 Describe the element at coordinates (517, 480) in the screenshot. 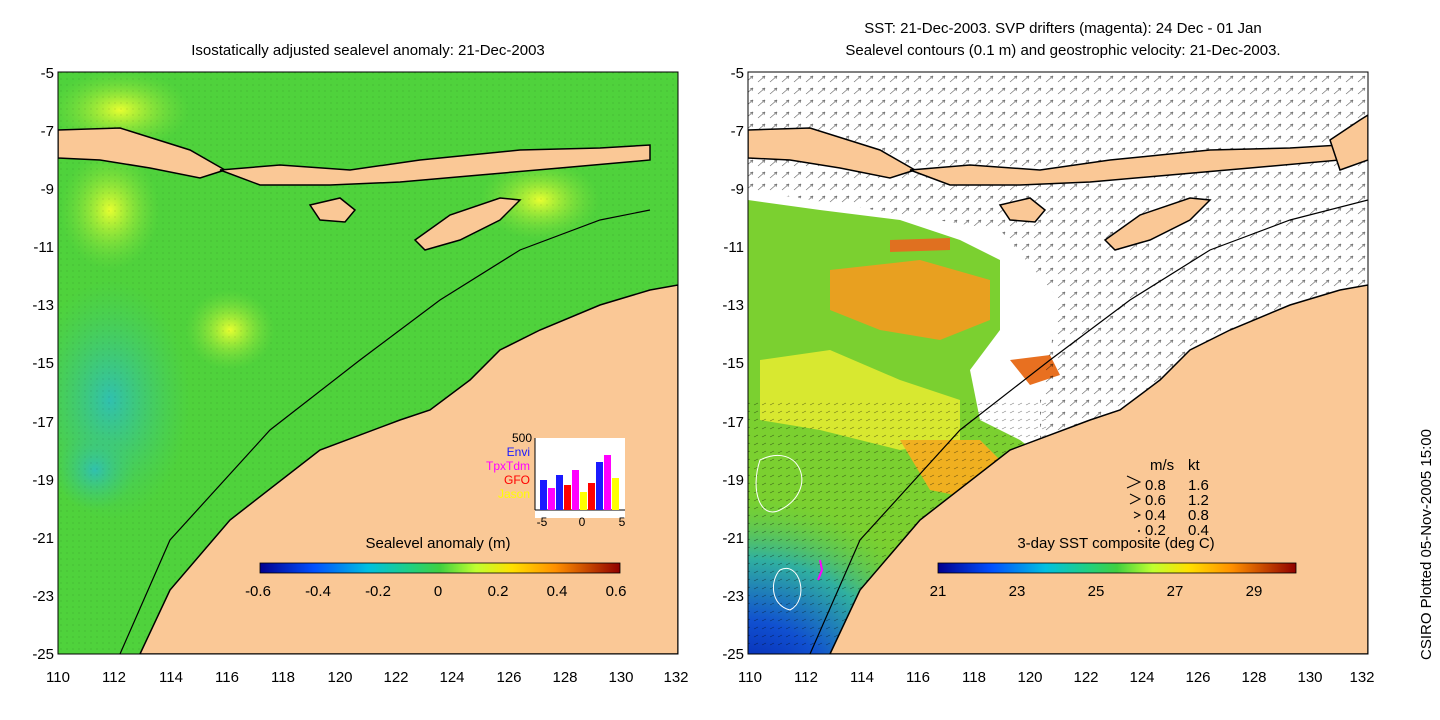

I see `inset-legend-gfo: GFO` at that location.